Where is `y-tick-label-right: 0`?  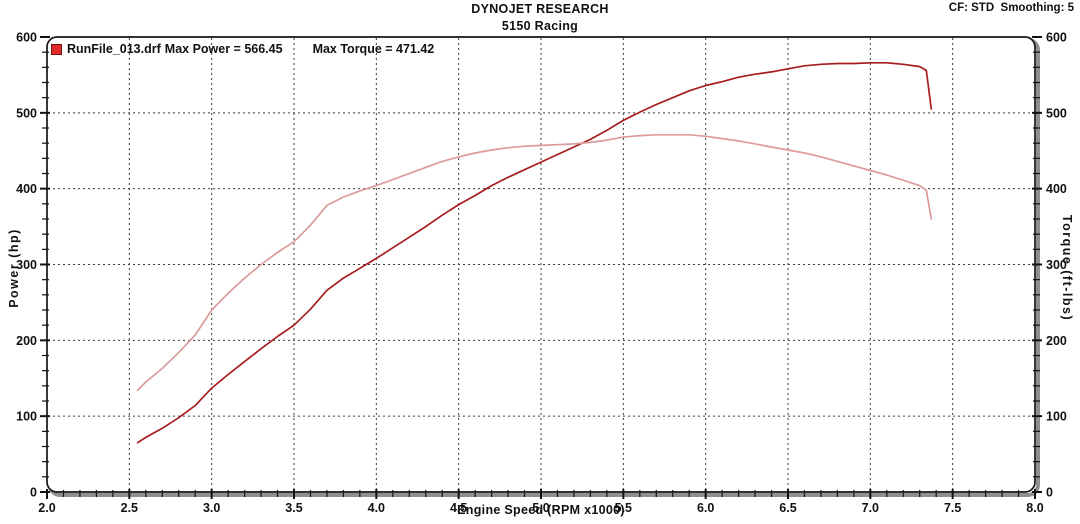 y-tick-label-right: 0 is located at coordinates (1049, 493).